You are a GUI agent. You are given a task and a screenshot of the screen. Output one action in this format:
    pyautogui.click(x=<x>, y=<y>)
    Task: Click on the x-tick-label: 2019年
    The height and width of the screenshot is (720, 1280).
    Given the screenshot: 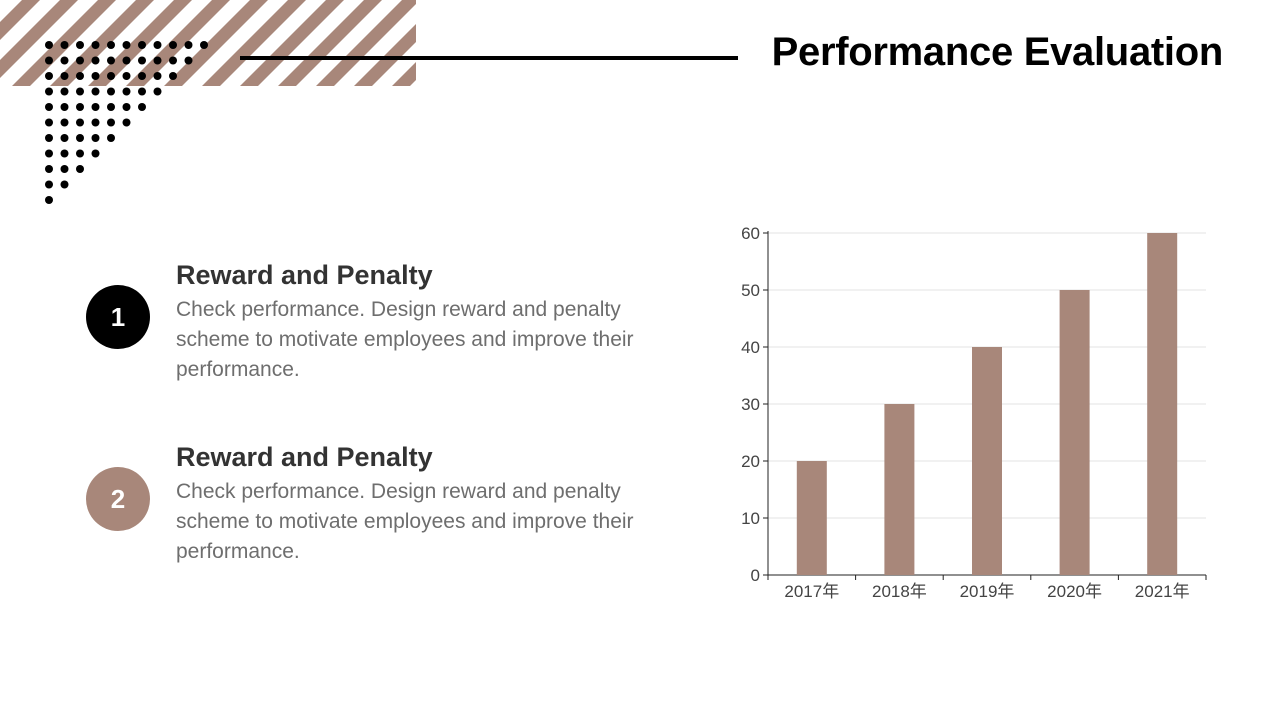 What is the action you would take?
    pyautogui.click(x=987, y=591)
    